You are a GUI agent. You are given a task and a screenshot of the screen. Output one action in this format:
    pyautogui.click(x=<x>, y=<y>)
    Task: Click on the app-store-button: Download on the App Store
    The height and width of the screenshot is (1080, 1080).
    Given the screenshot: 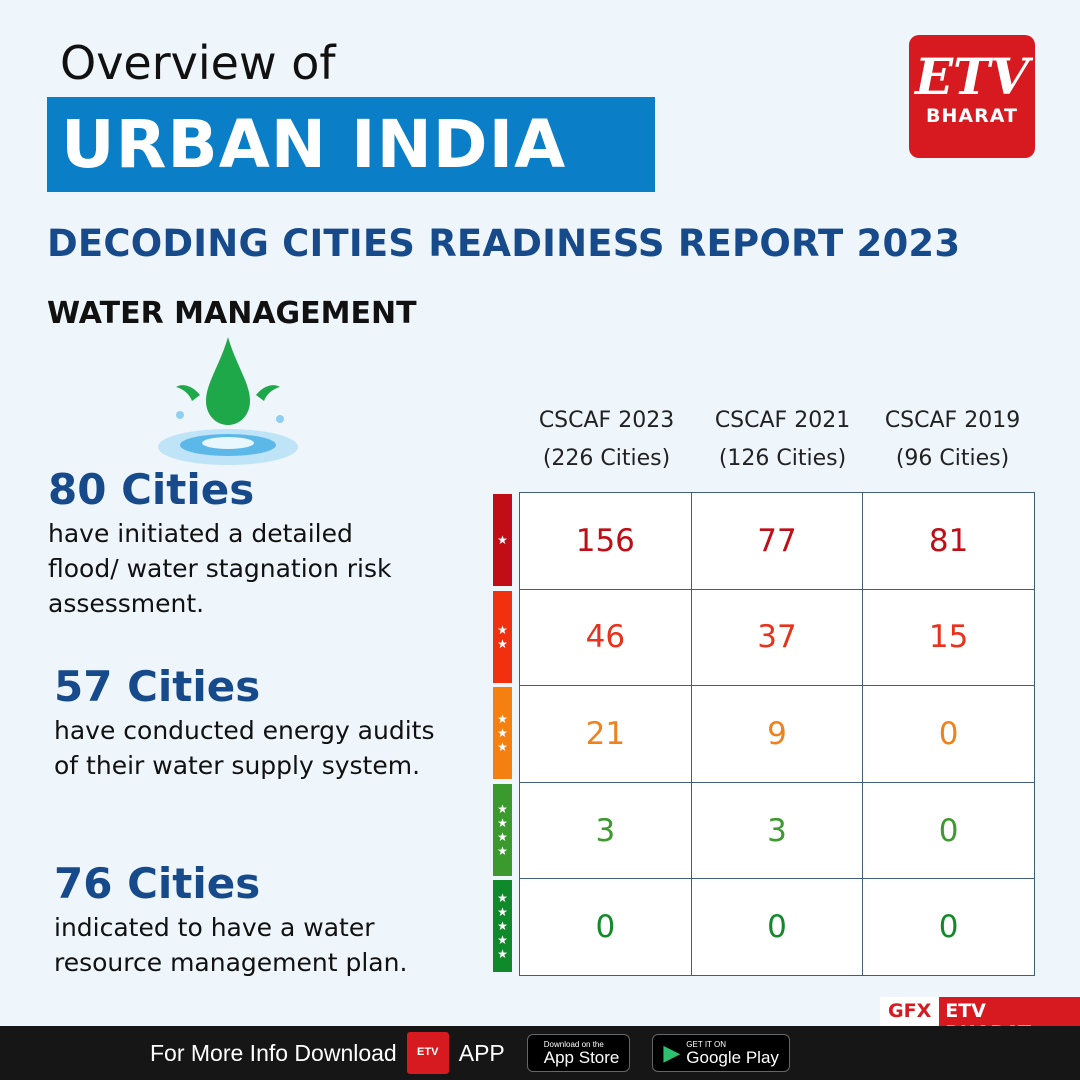 What is the action you would take?
    pyautogui.click(x=578, y=1053)
    